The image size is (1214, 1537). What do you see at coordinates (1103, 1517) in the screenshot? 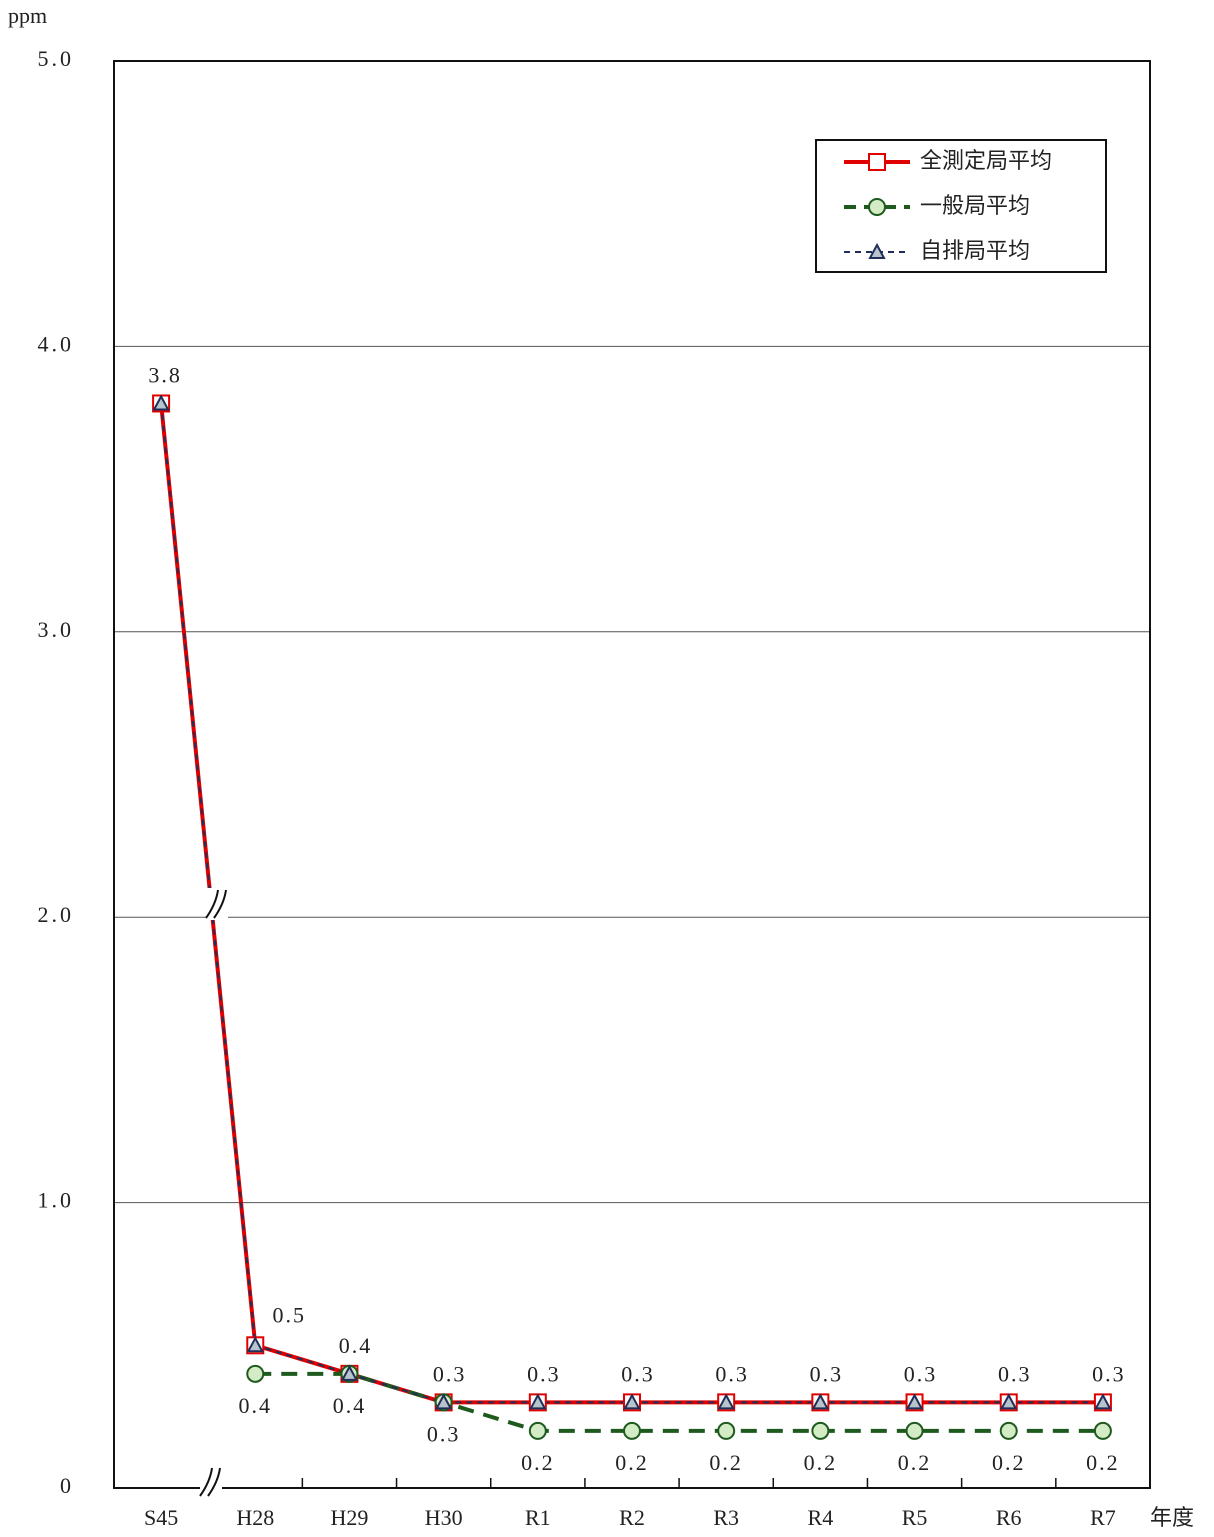
I see `x-tick-label: R7` at bounding box center [1103, 1517].